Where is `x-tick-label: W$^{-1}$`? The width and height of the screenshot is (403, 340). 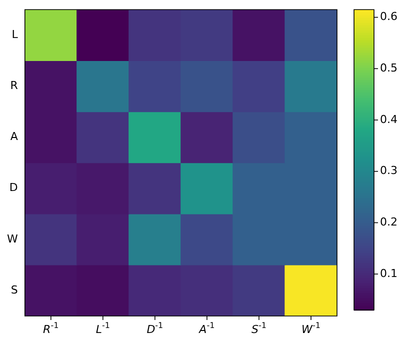 x-tick-label: W$^{-1}$ is located at coordinates (311, 328).